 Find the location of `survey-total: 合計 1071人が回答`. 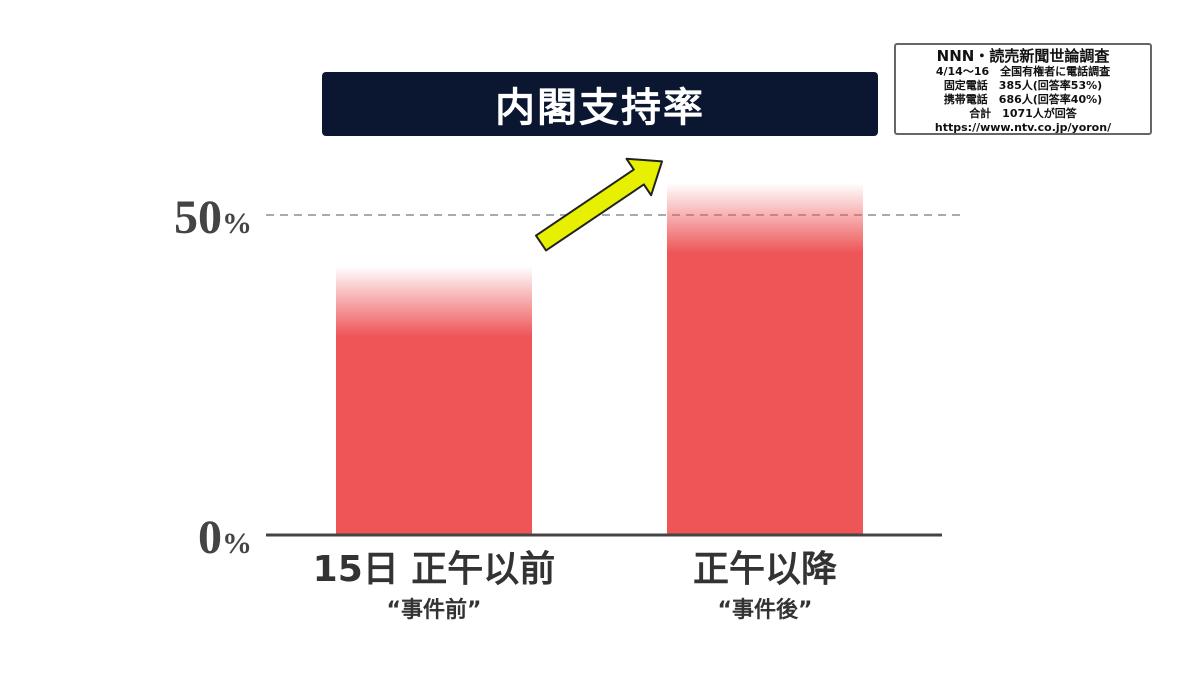

survey-total: 合計 1071人が回答 is located at coordinates (1023, 113).